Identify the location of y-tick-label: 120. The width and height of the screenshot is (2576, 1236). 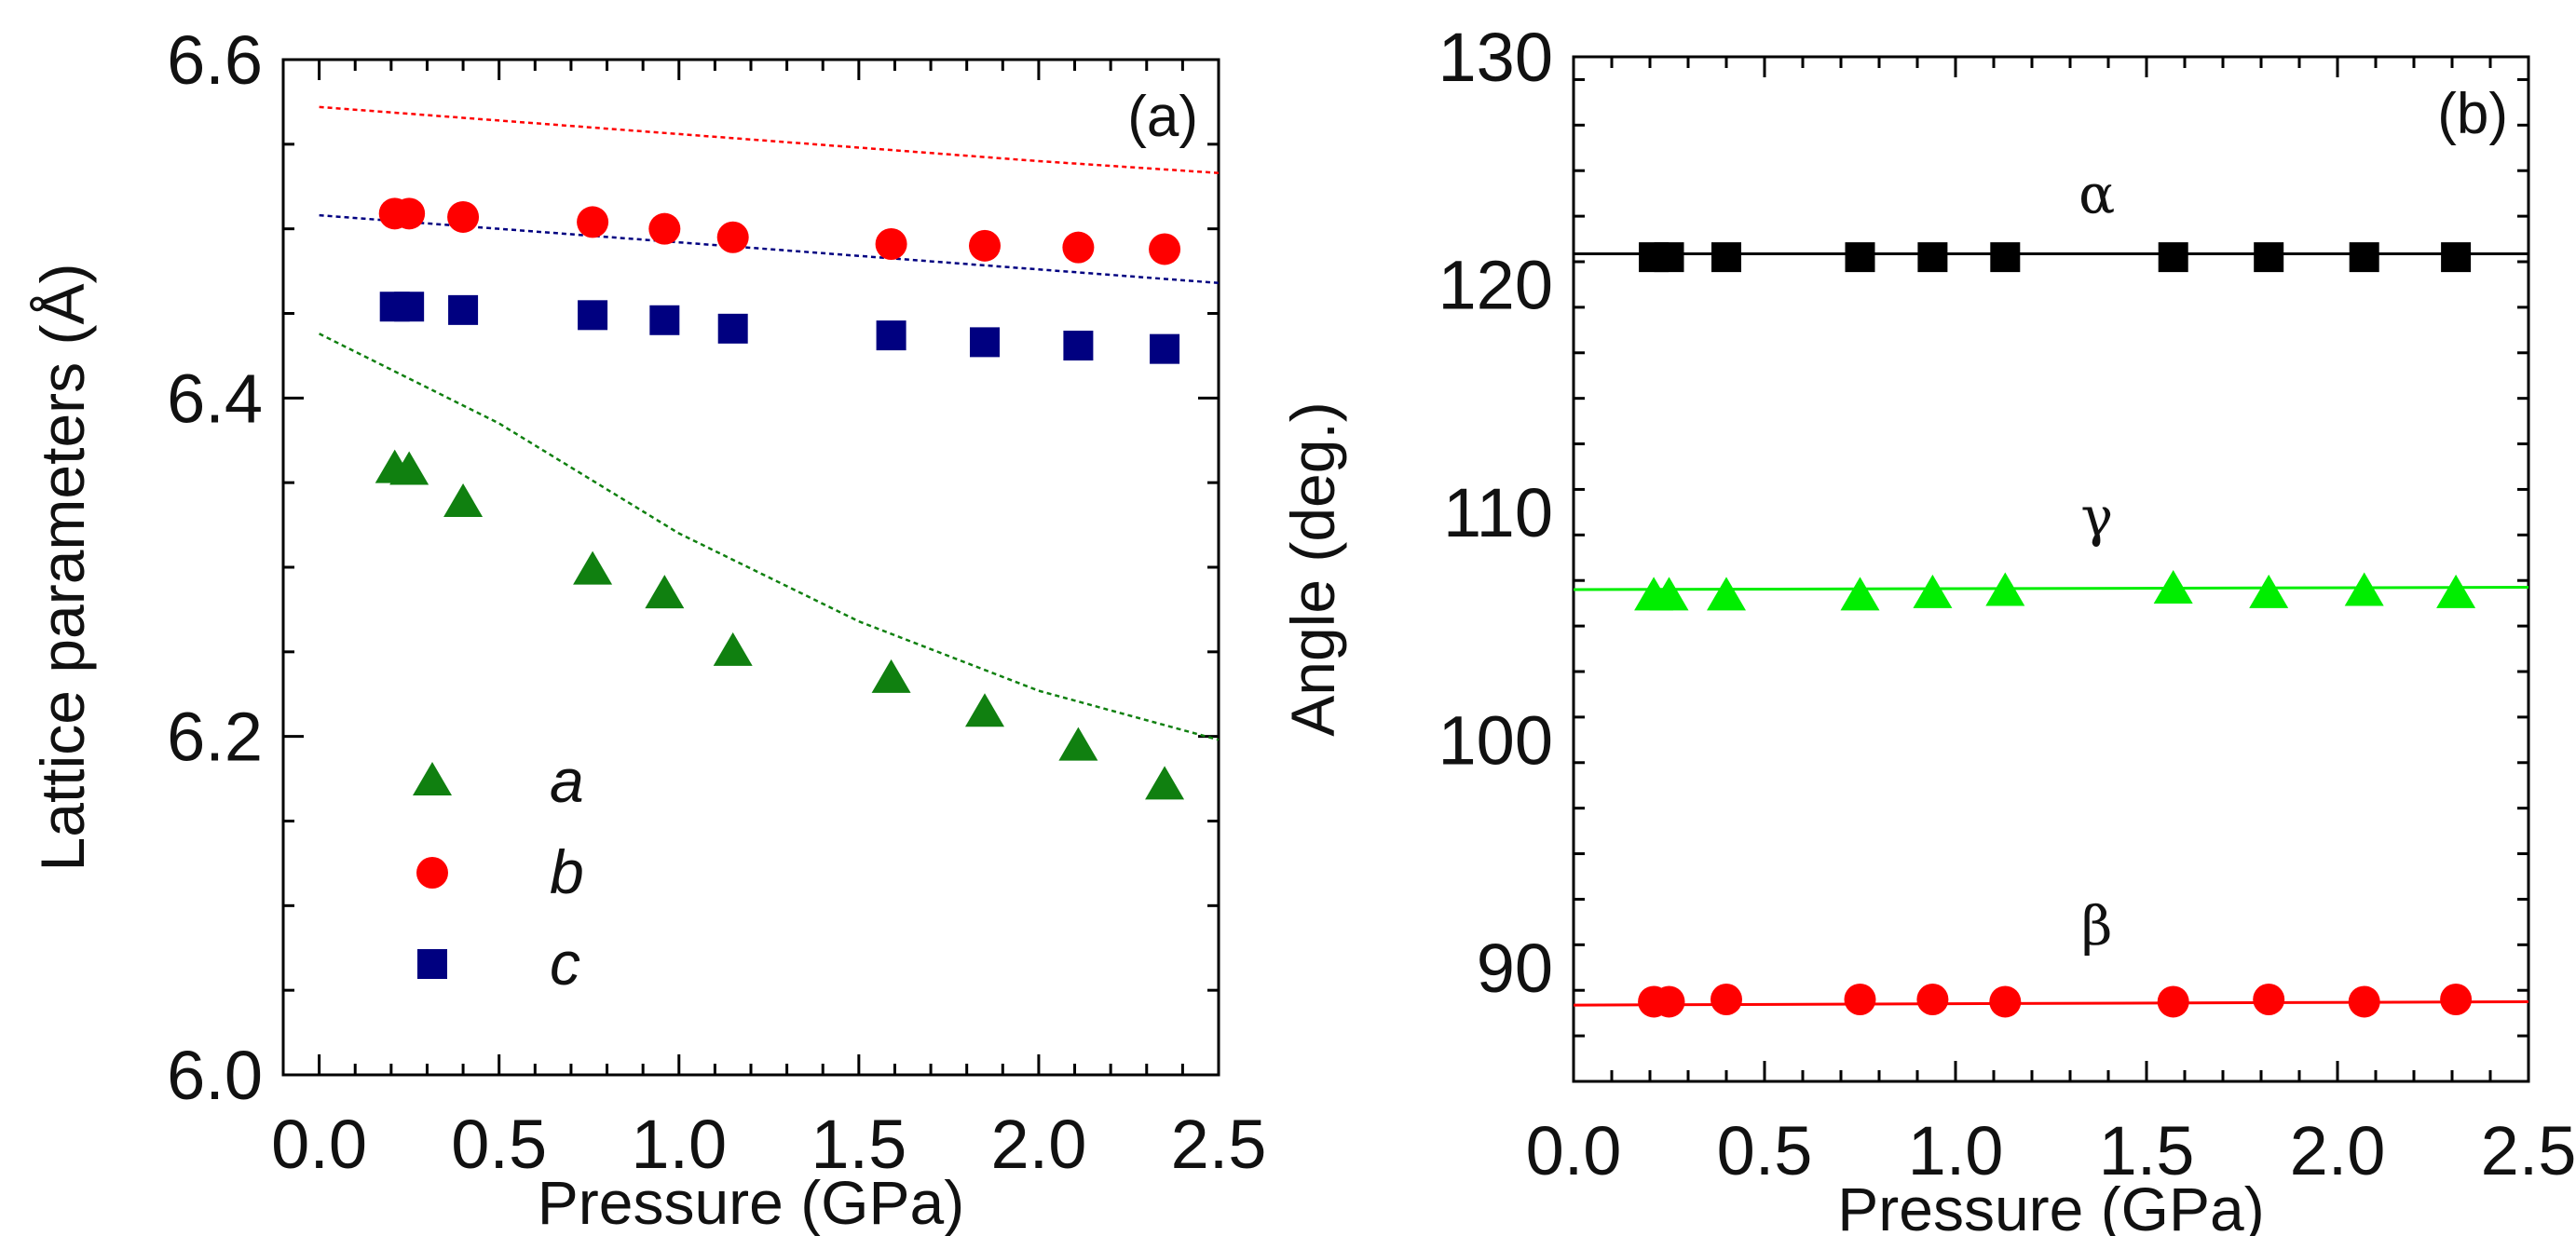
(1495, 284).